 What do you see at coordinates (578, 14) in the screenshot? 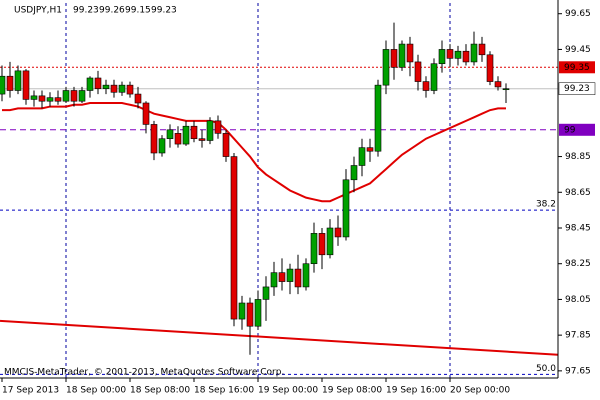
I see `y-tick-label: 99.65` at bounding box center [578, 14].